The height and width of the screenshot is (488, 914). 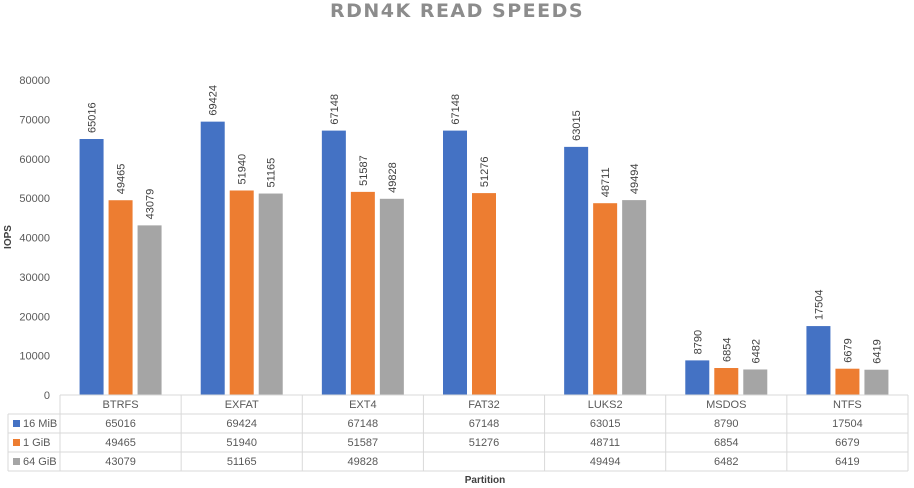 What do you see at coordinates (819, 304) in the screenshot?
I see `data-label: 17504` at bounding box center [819, 304].